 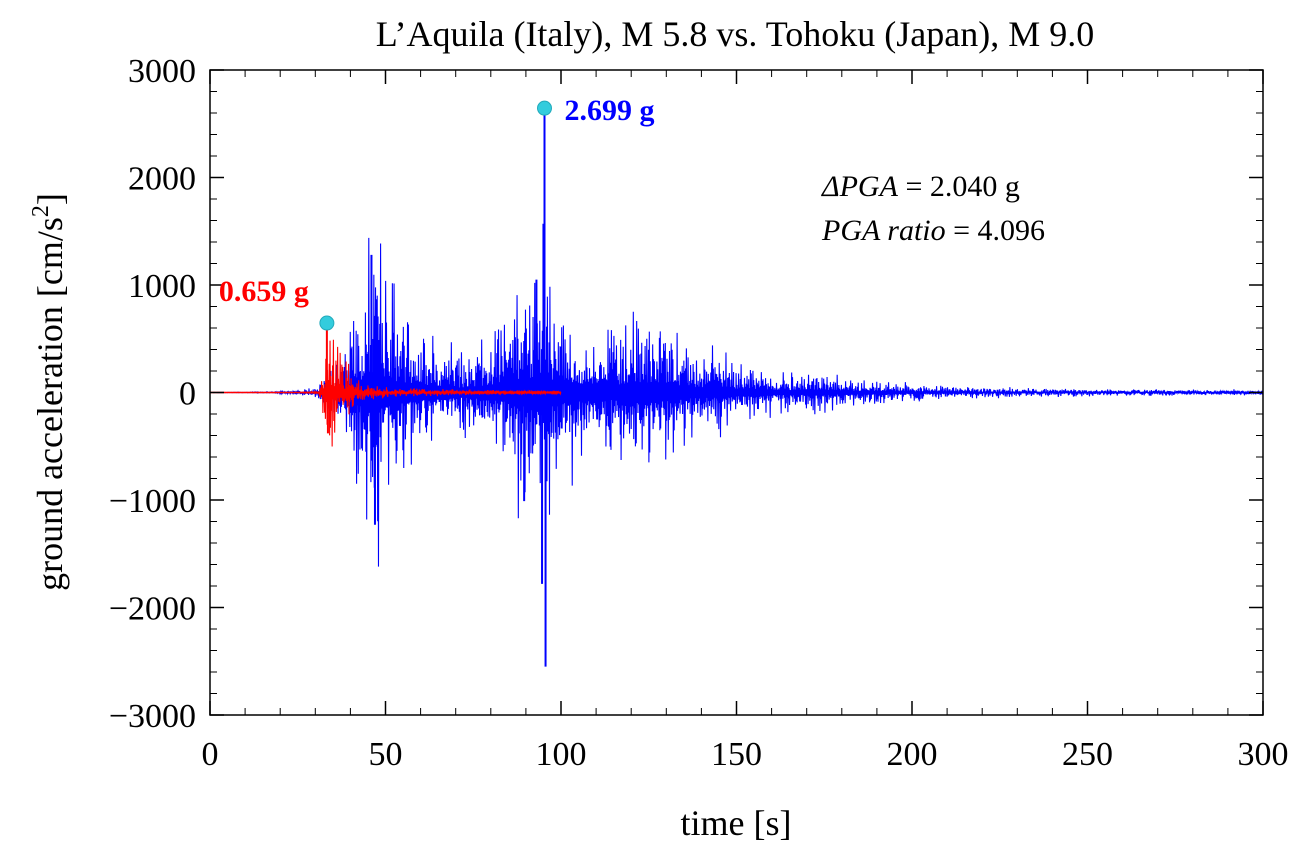 What do you see at coordinates (162, 179) in the screenshot?
I see `y-tick-label: 2000` at bounding box center [162, 179].